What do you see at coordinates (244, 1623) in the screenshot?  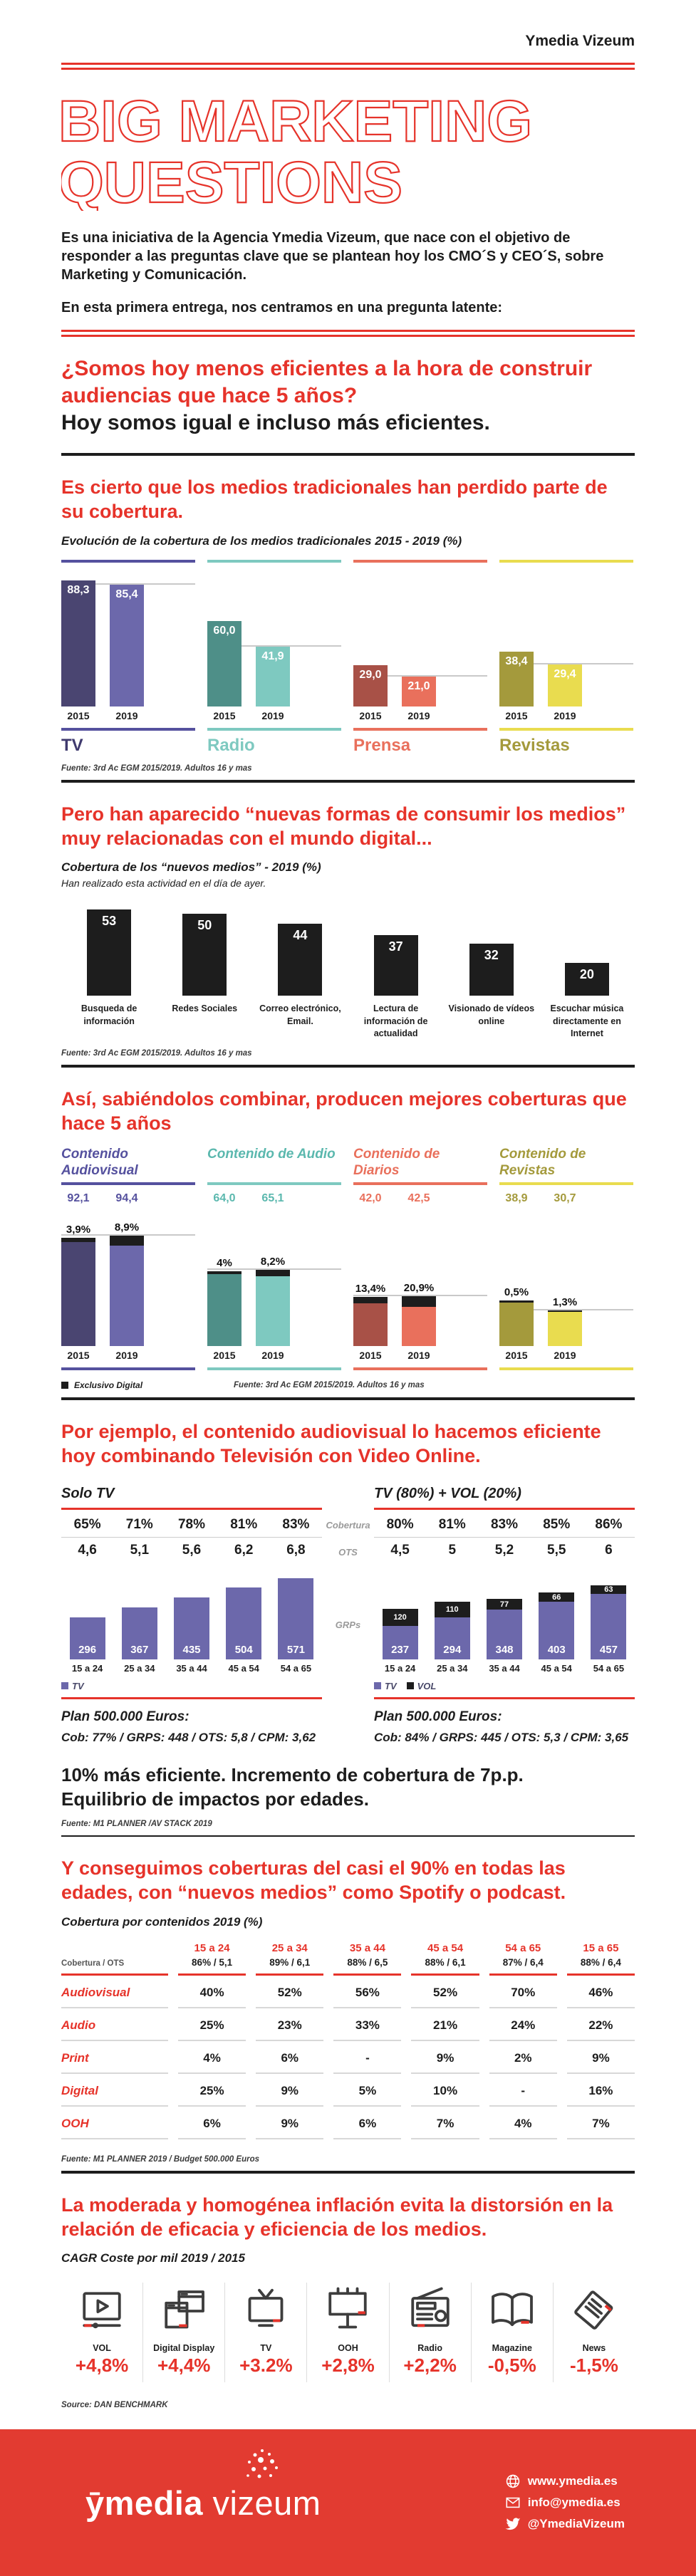 I see `grp-bar: 504` at bounding box center [244, 1623].